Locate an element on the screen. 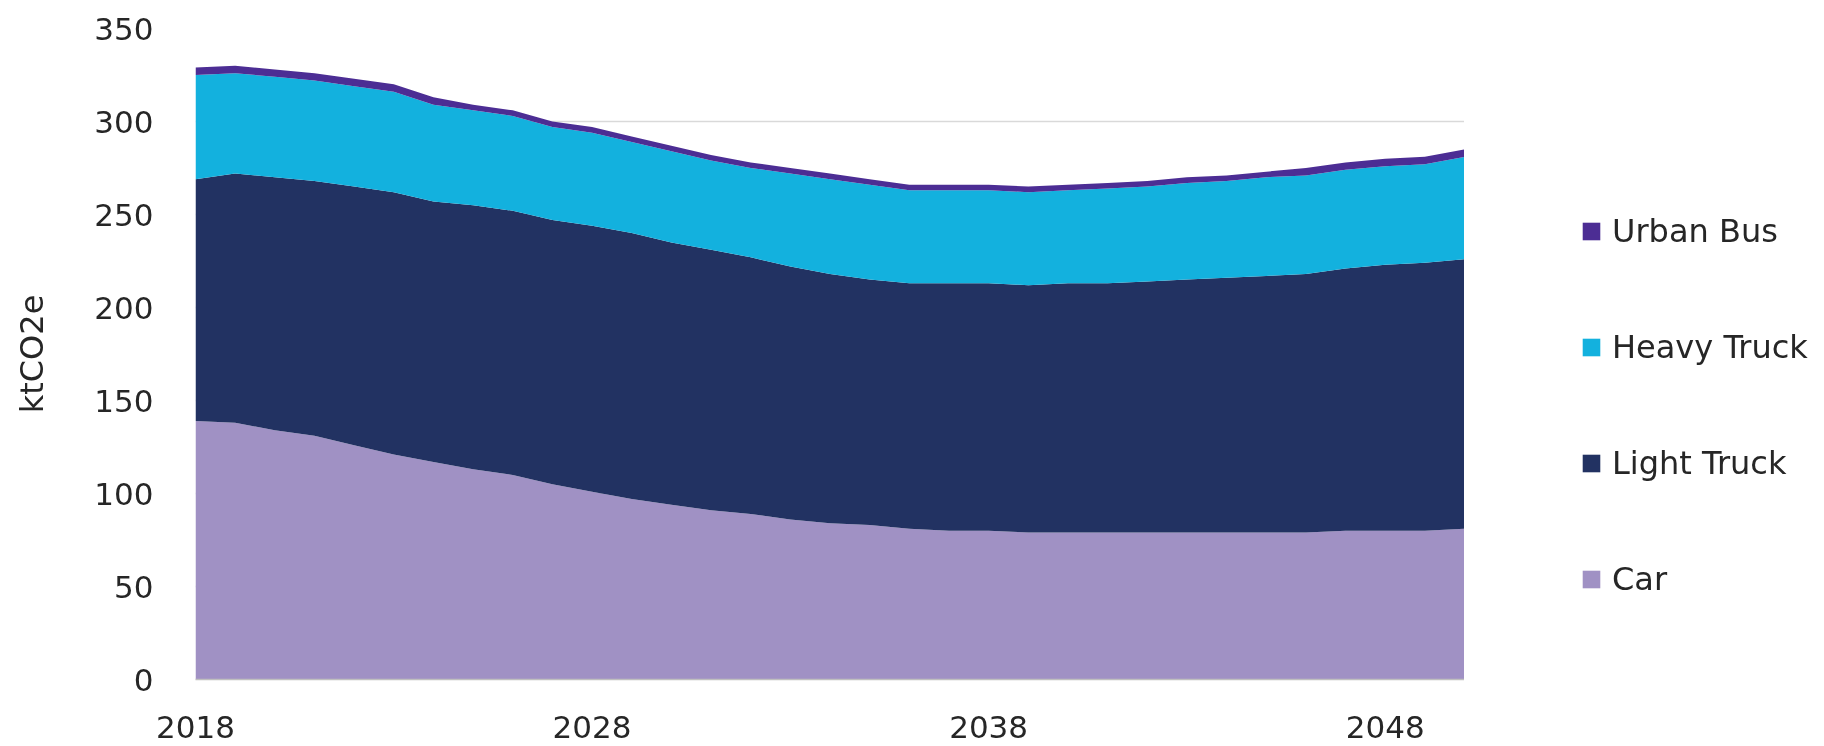 The height and width of the screenshot is (746, 1824). x-tick-label: 2018 is located at coordinates (195, 726).